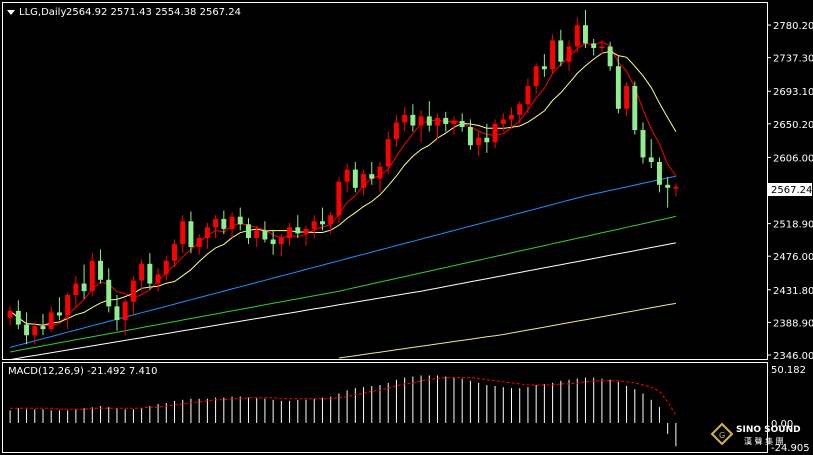 The width and height of the screenshot is (813, 455). What do you see at coordinates (793, 257) in the screenshot?
I see `price-tick-label: 2476.00` at bounding box center [793, 257].